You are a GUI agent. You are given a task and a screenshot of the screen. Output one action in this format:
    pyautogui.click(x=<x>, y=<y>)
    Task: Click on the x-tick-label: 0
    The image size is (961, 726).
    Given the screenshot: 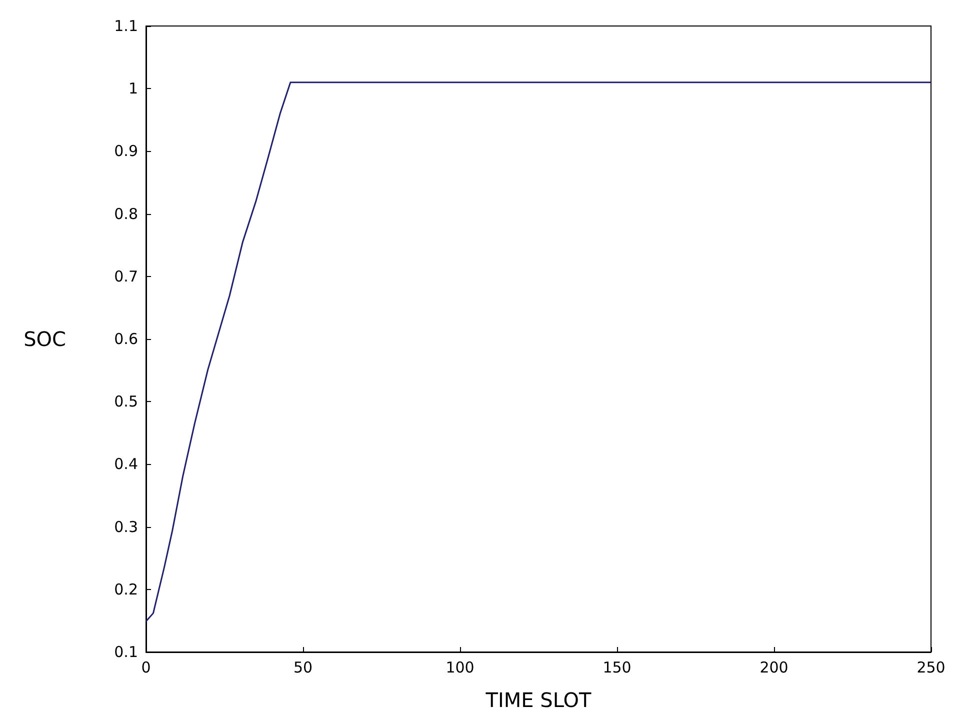 What is the action you would take?
    pyautogui.click(x=146, y=667)
    